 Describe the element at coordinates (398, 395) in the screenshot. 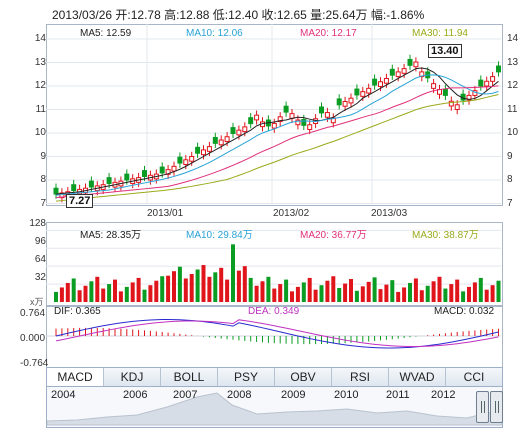

I see `nav-year-2011: 2011` at that location.